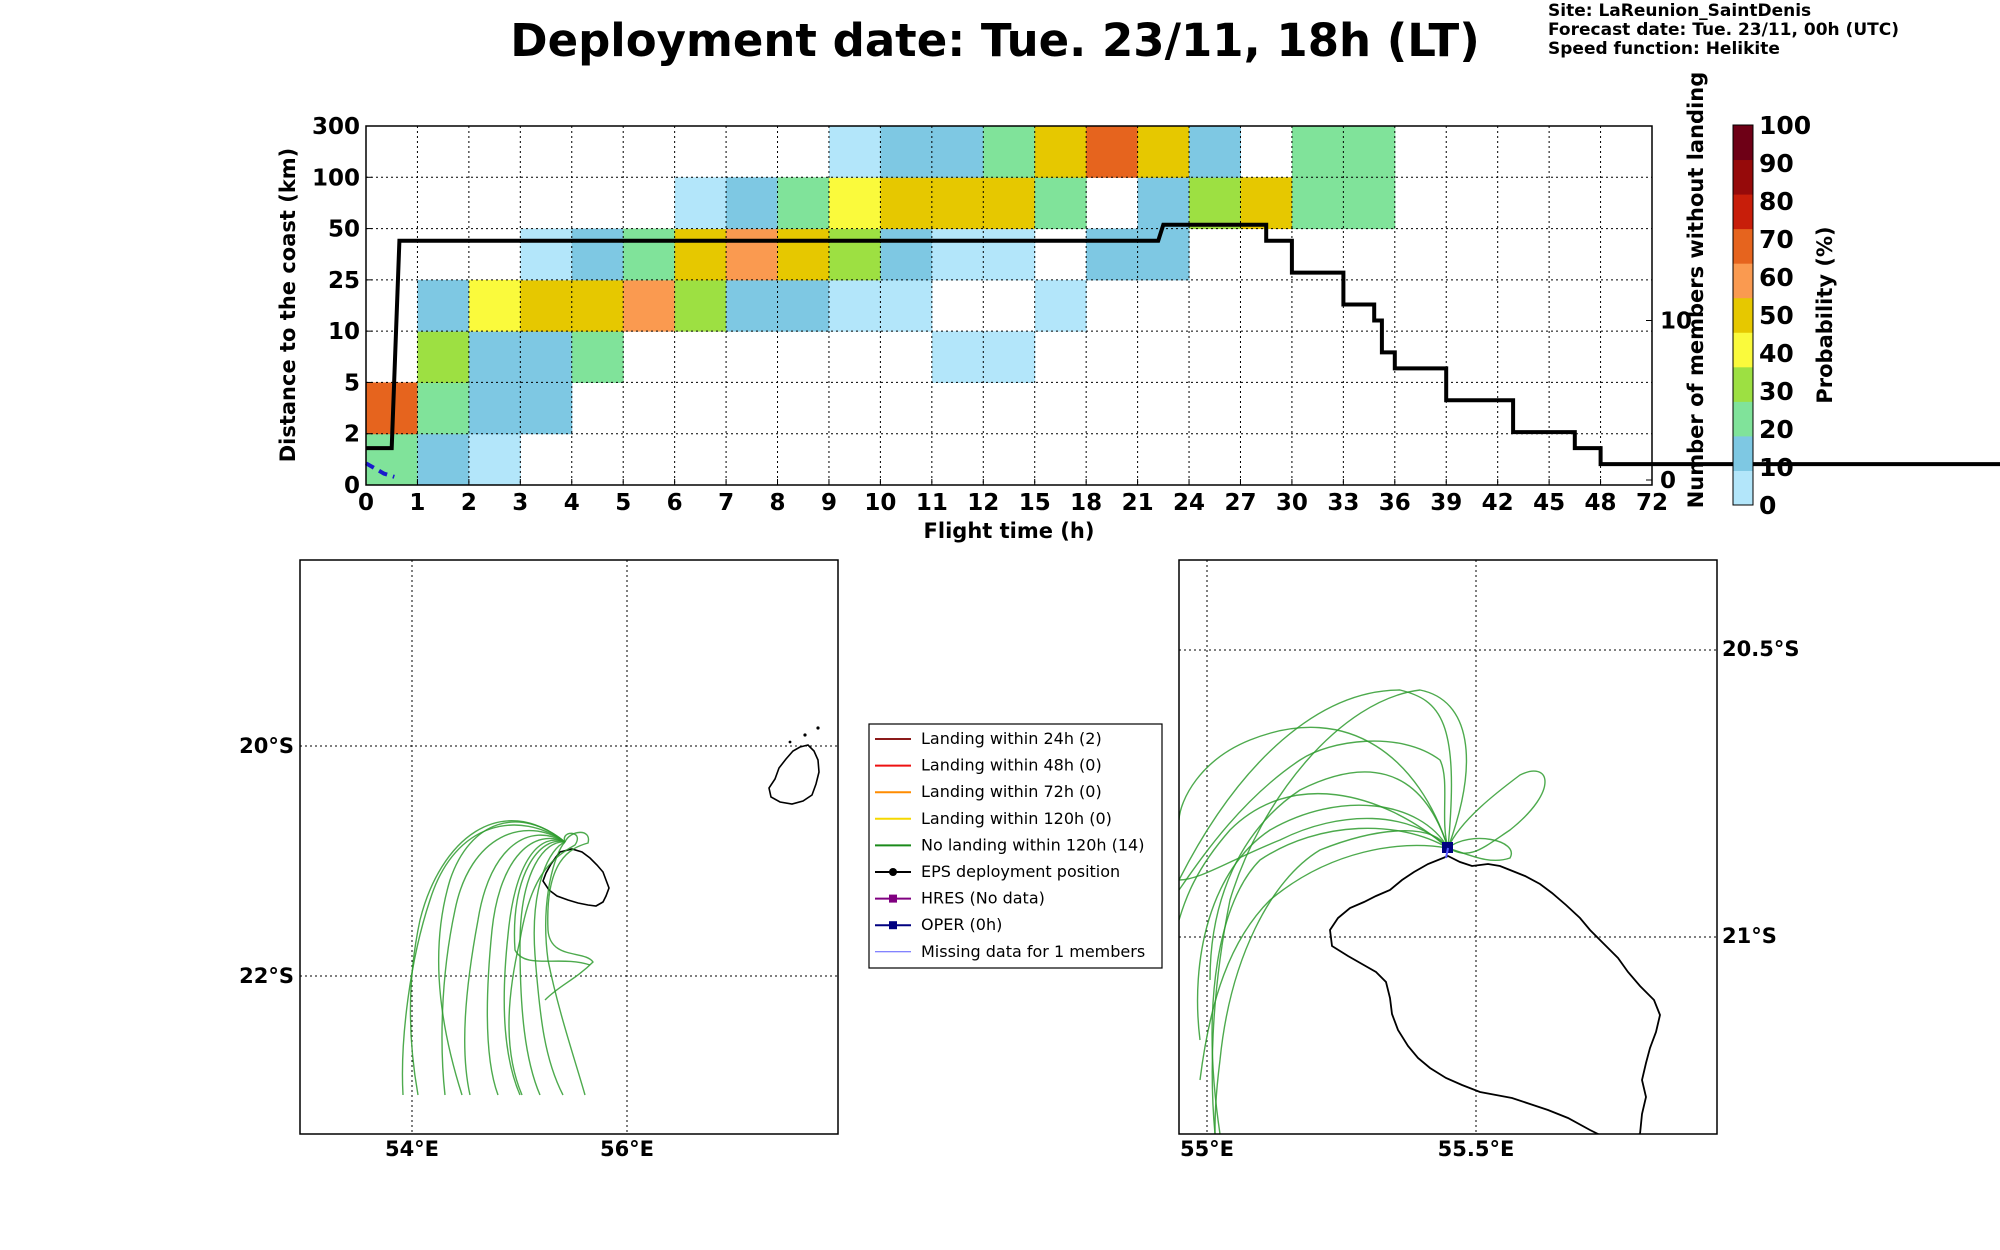 The width and height of the screenshot is (2000, 1250). I want to click on x-tick-label: 18, so click(1086, 503).